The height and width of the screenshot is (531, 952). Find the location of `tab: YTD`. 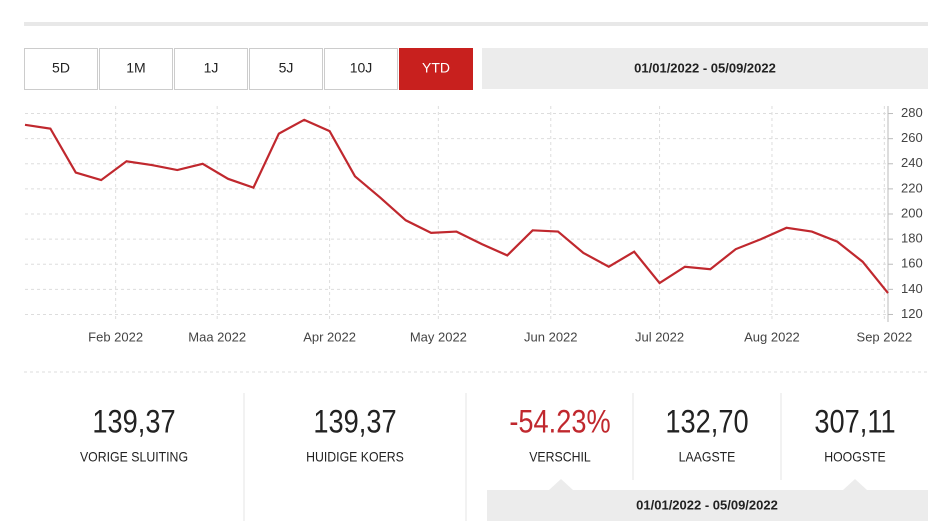

tab: YTD is located at coordinates (436, 69).